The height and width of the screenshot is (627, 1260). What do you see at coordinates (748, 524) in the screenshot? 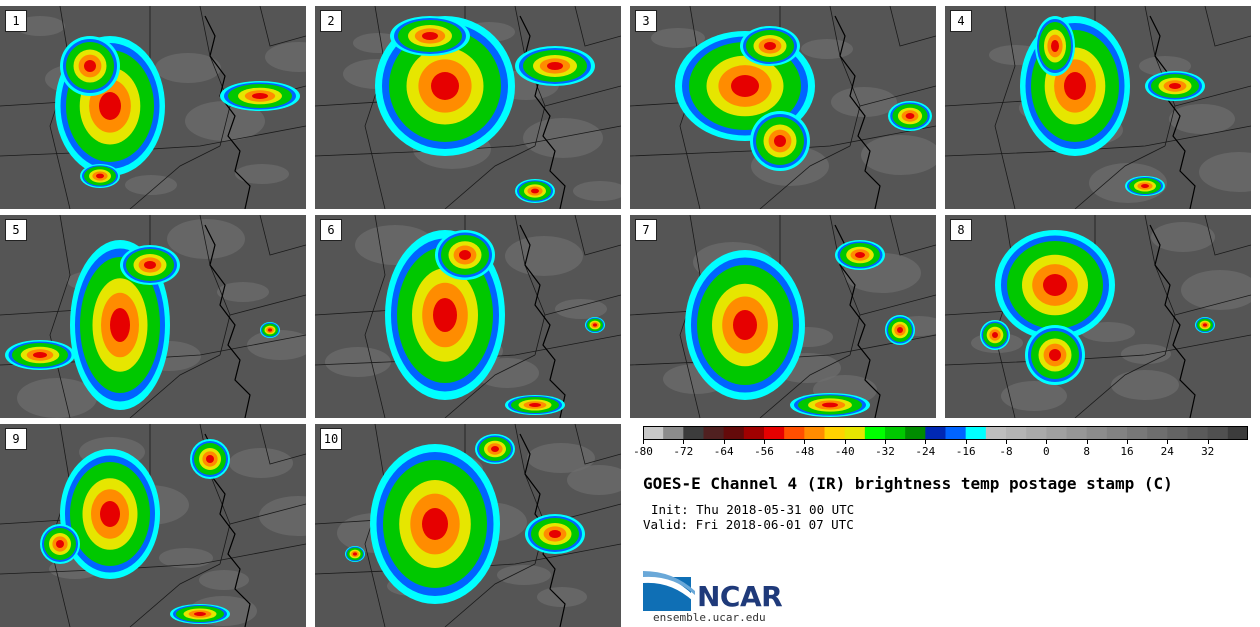
I see `valid-time: Valid: Fri 2018-06-01 07 UTC` at bounding box center [748, 524].